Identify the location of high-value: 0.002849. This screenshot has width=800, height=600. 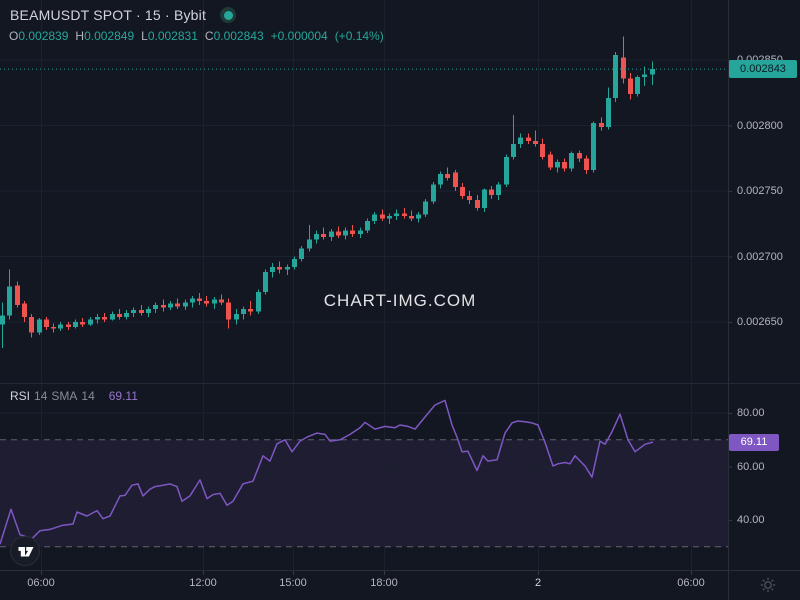
(109, 36).